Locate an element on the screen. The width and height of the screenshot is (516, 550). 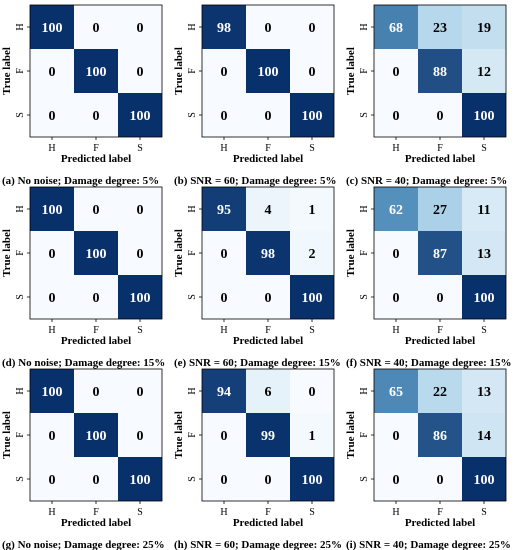
cell-value-label: 94 is located at coordinates (224, 392).